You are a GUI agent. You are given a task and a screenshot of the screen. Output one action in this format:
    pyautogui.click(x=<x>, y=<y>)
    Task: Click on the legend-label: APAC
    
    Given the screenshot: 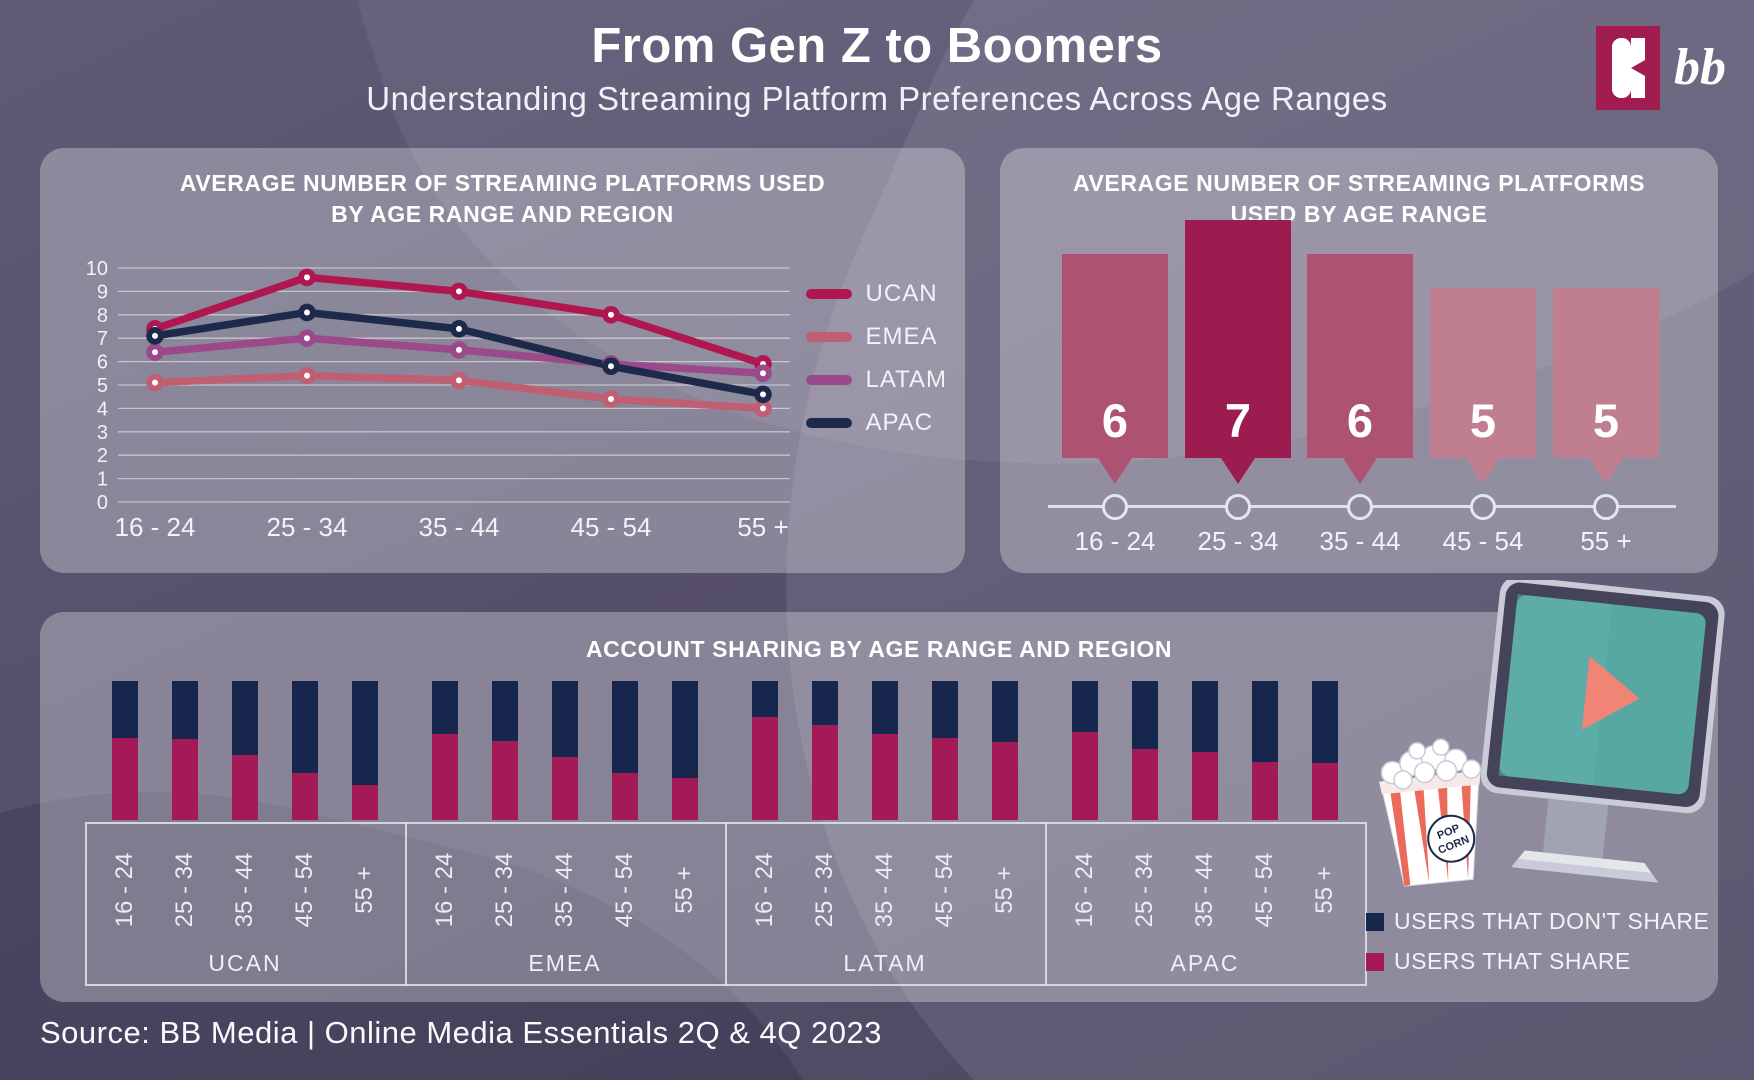 What is the action you would take?
    pyautogui.click(x=899, y=422)
    